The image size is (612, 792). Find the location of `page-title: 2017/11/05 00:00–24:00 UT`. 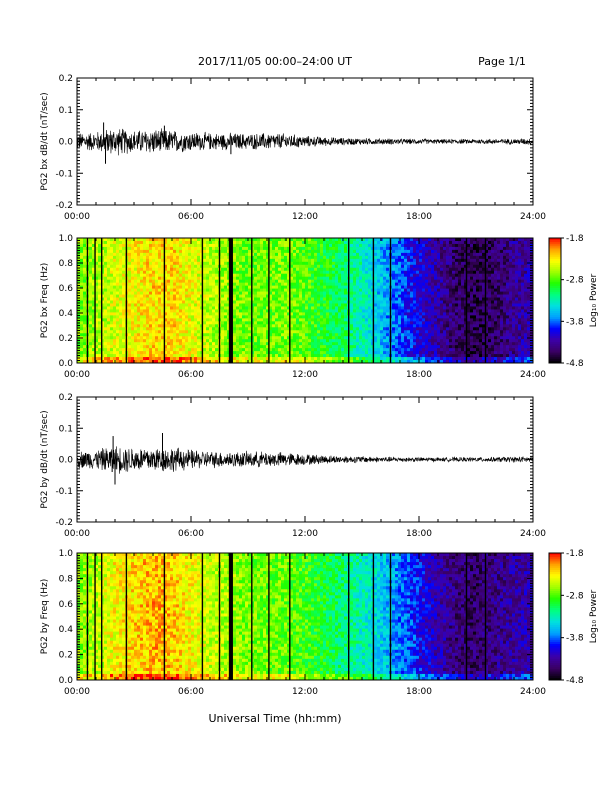

page-title: 2017/11/05 00:00–24:00 UT is located at coordinates (275, 61).